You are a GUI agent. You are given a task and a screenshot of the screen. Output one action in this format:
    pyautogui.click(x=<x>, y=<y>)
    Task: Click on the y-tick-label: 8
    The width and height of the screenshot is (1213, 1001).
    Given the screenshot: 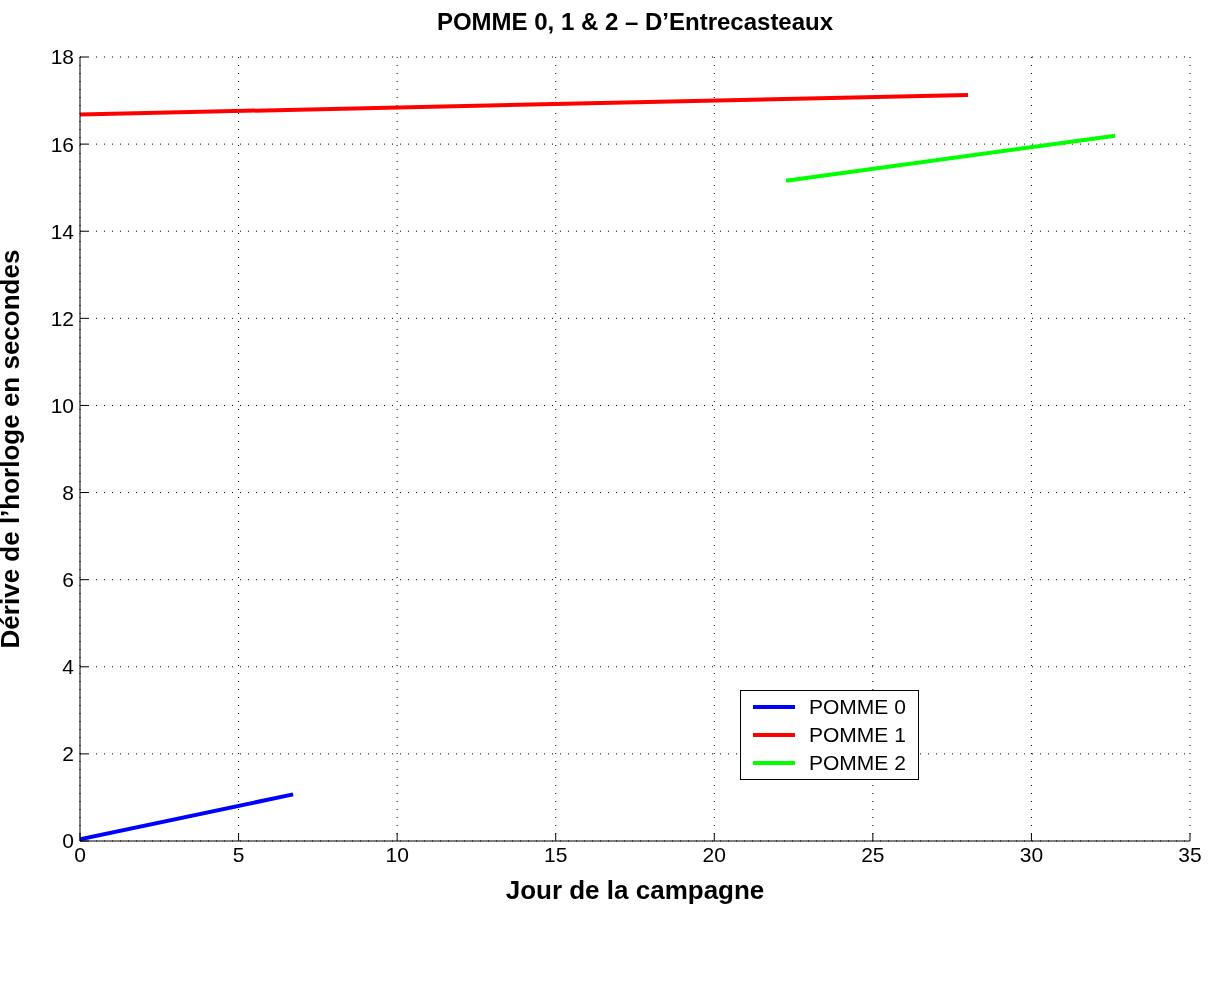 What is the action you would take?
    pyautogui.click(x=68, y=493)
    